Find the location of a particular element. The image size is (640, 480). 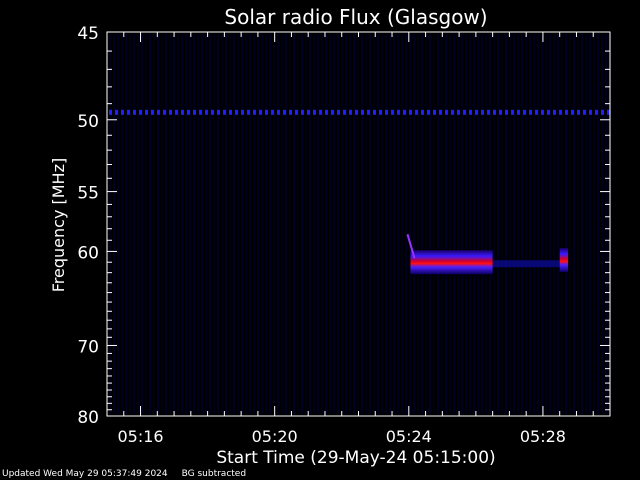

burst-band is located at coordinates (451, 262).